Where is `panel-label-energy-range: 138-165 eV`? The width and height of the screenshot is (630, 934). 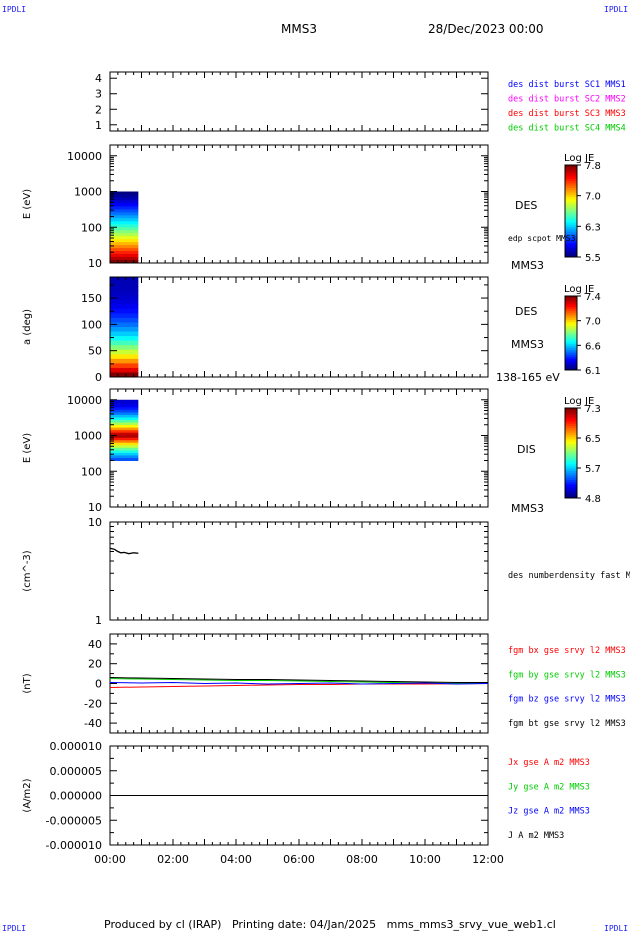 panel-label-energy-range: 138-165 eV is located at coordinates (528, 377).